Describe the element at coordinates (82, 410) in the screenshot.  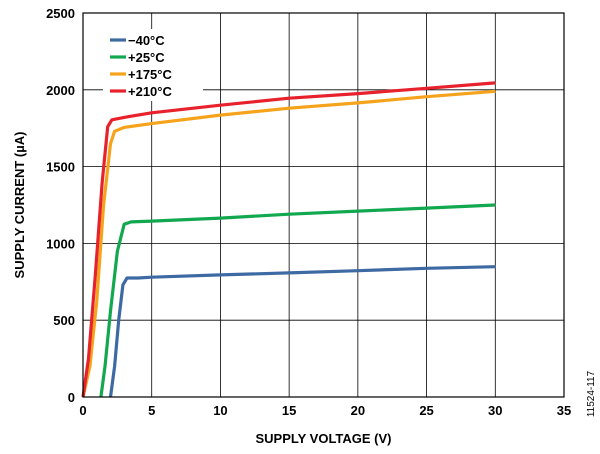
I see `x-tick-label: 0` at that location.